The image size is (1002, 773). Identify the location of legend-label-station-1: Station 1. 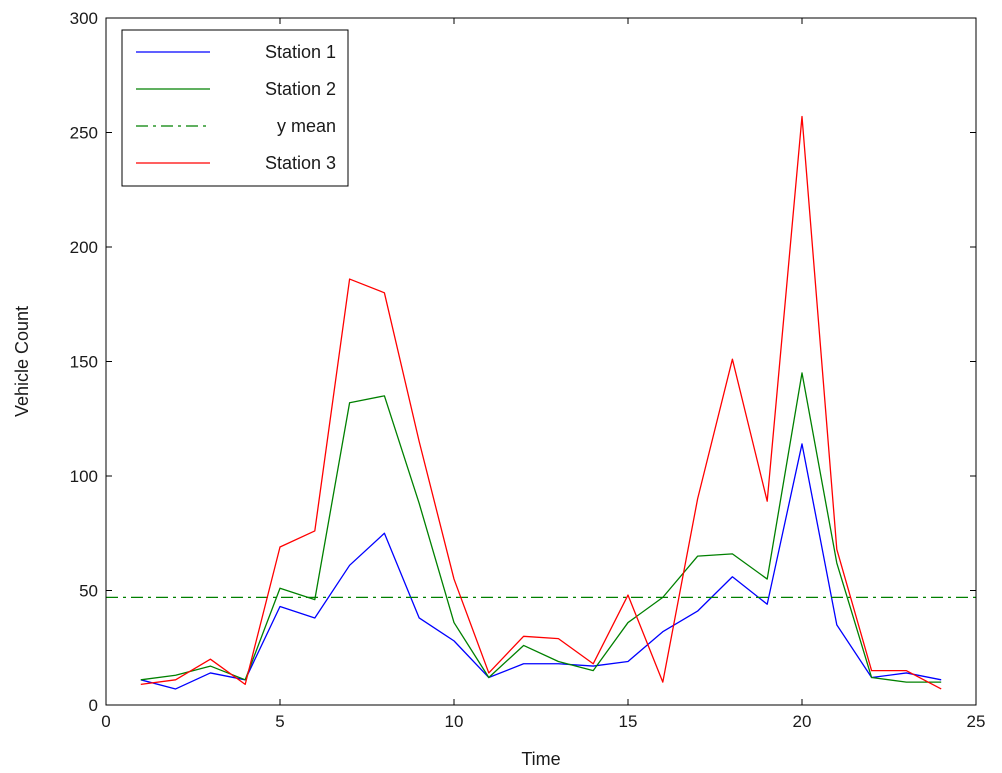
(300, 52).